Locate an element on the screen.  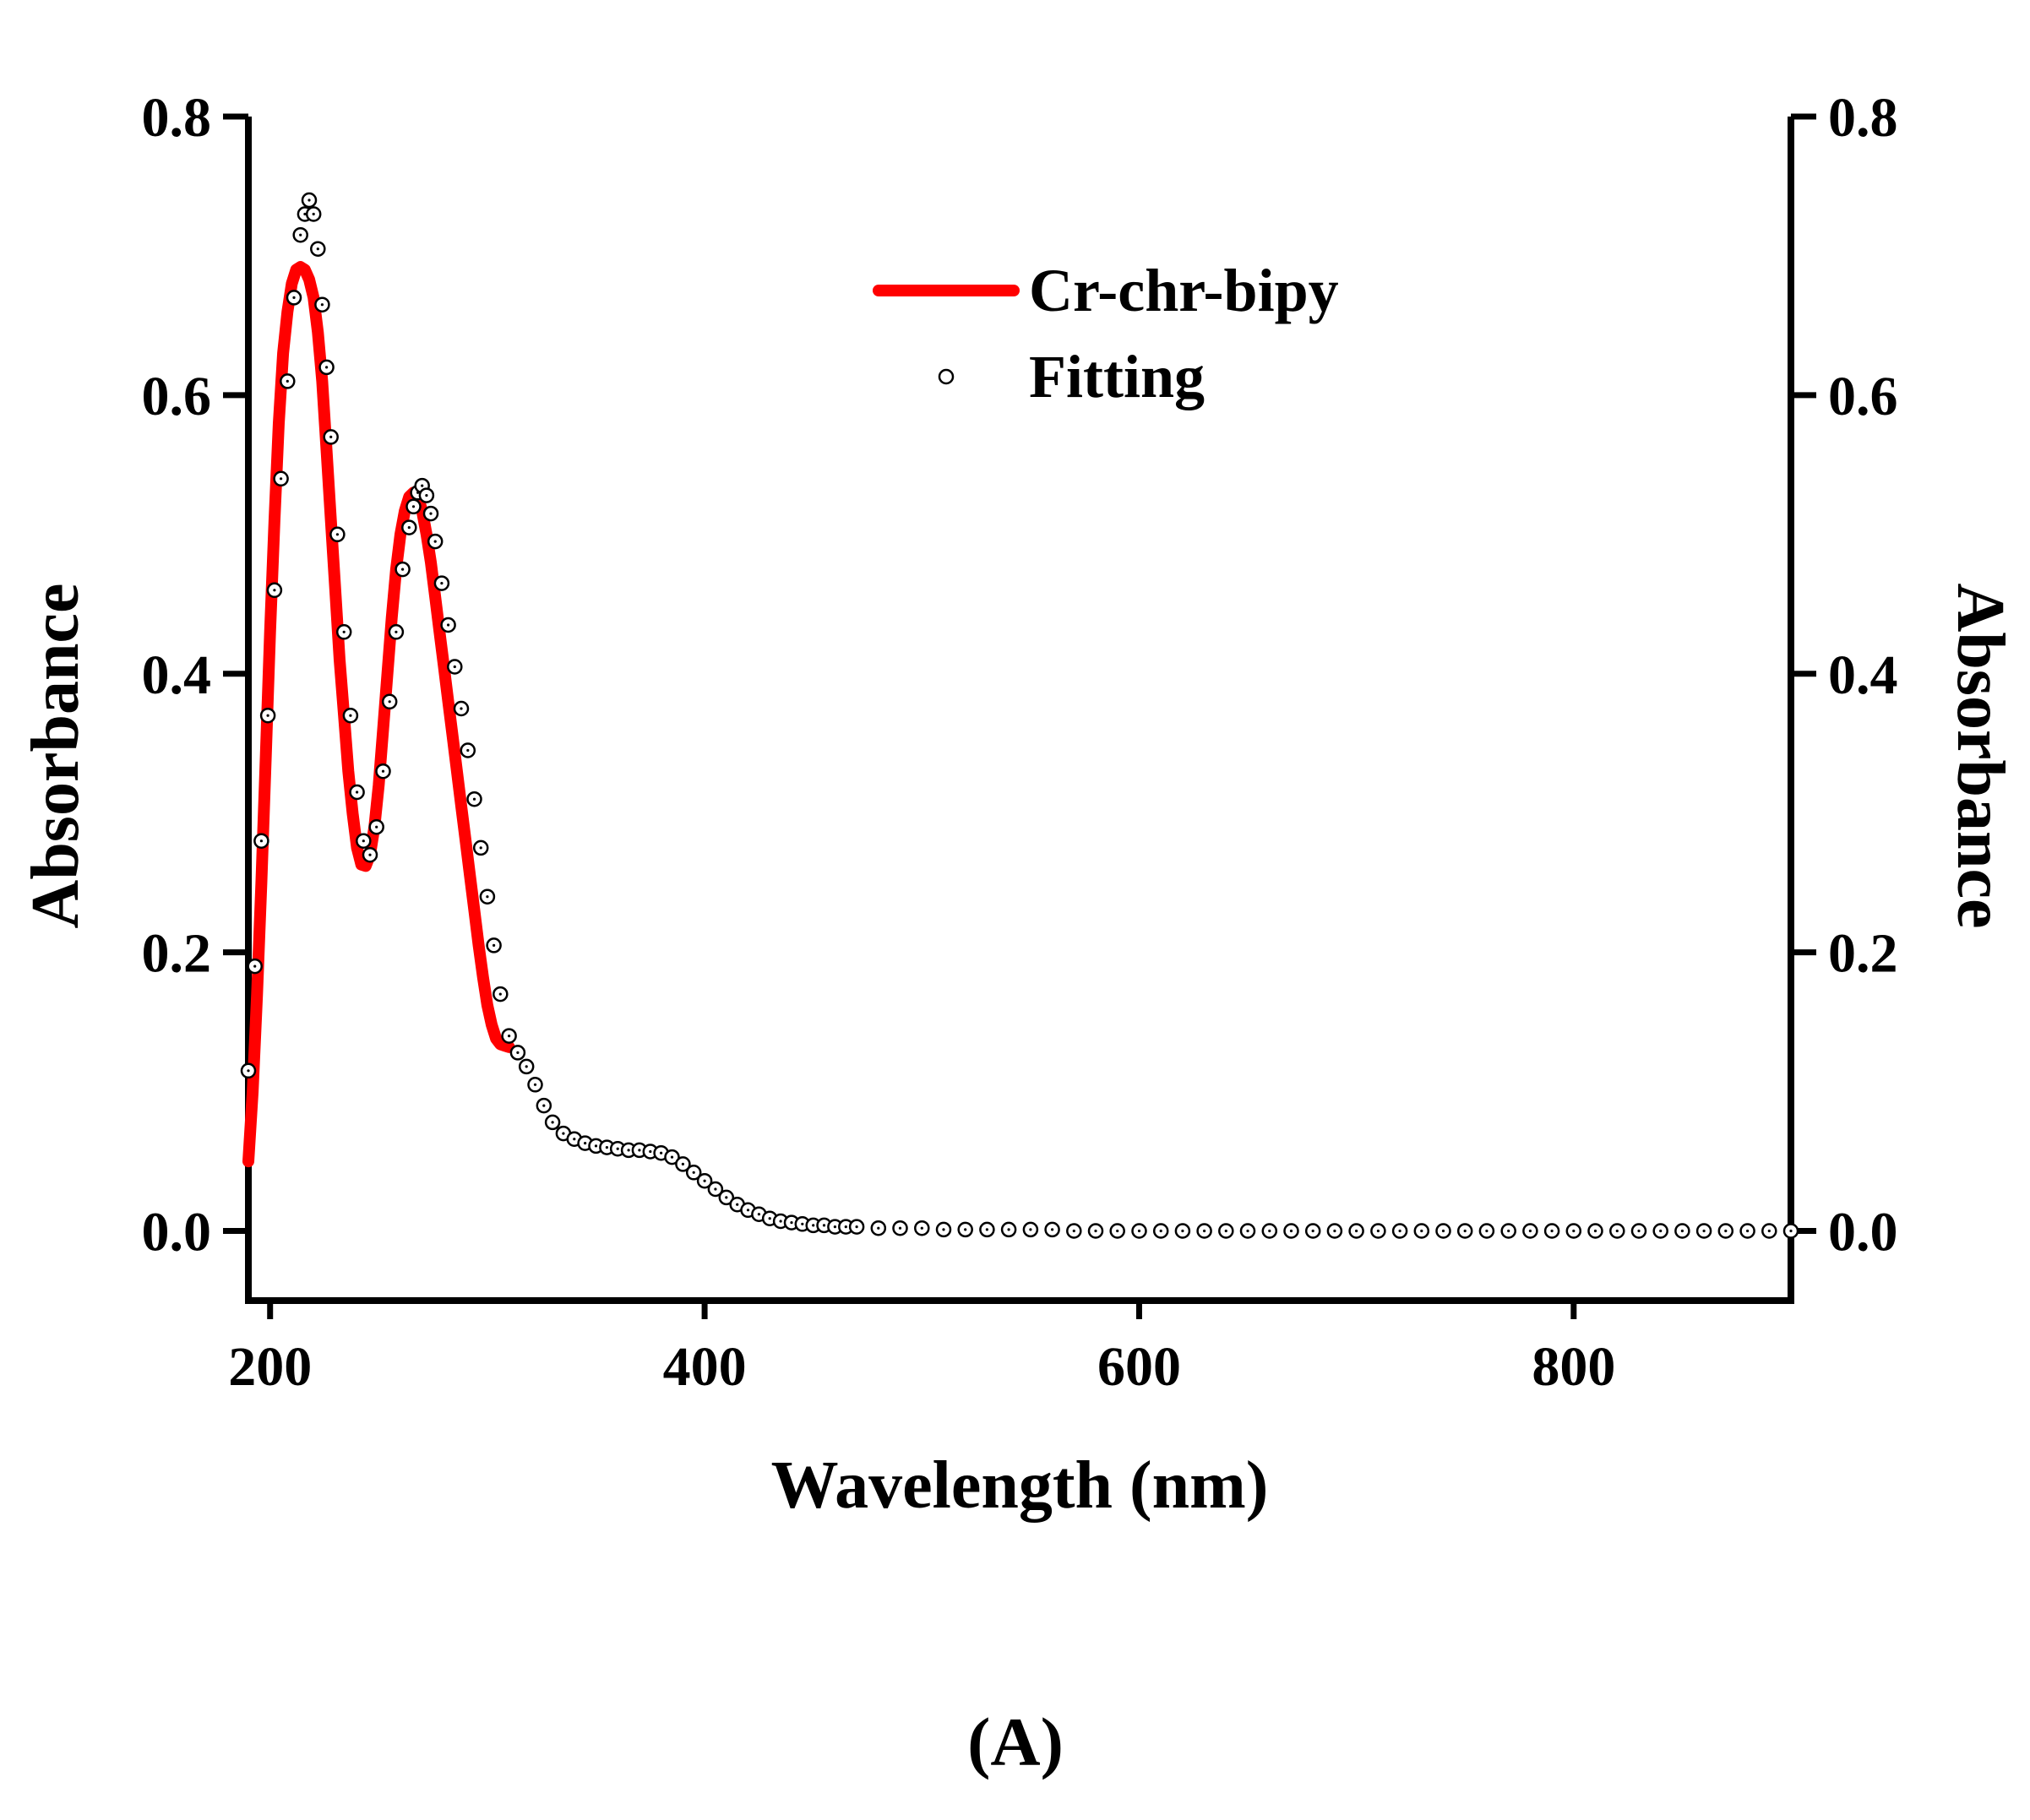
y-tick-label-right-2: 0.4 is located at coordinates (1863, 675).